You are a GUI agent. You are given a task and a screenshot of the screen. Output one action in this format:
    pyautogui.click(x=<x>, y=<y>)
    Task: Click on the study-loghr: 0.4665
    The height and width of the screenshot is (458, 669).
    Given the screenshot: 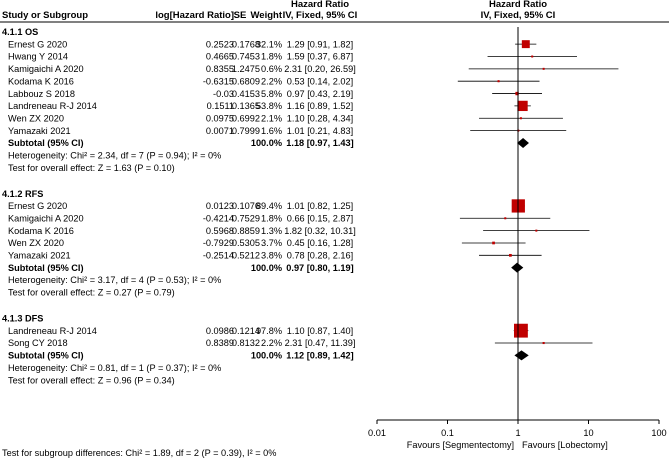 What is the action you would take?
    pyautogui.click(x=220, y=57)
    